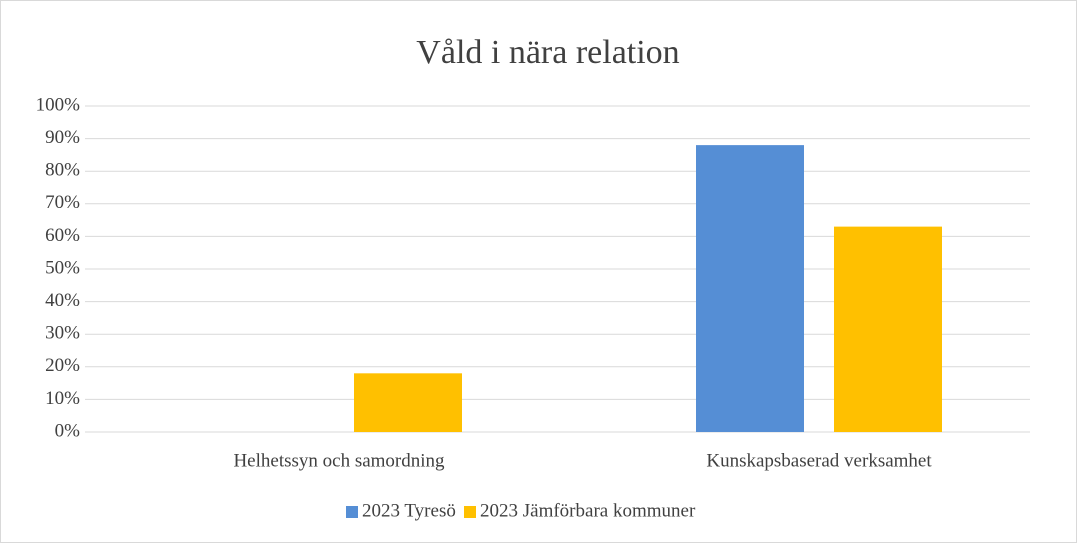 The image size is (1077, 543). Describe the element at coordinates (62, 398) in the screenshot. I see `y-tick-label: 10%` at that location.